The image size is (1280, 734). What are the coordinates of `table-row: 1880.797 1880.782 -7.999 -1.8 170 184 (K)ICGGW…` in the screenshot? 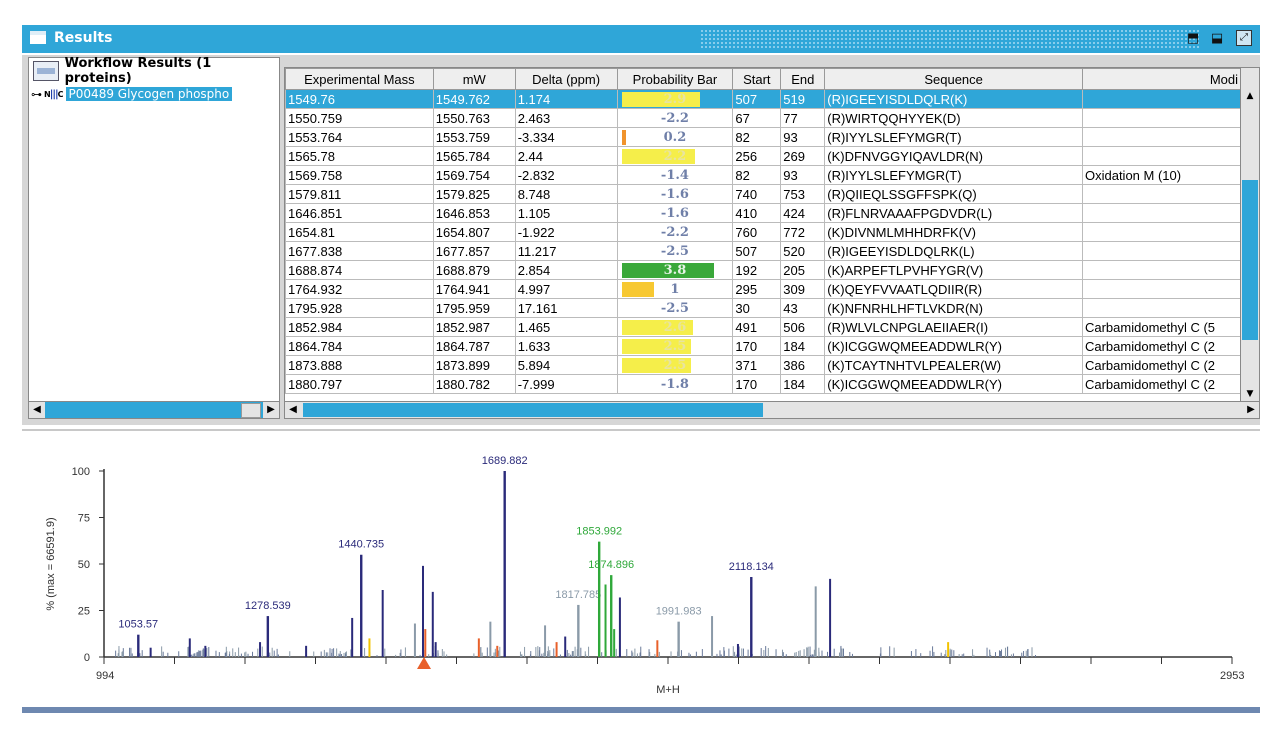 It's located at (763, 384).